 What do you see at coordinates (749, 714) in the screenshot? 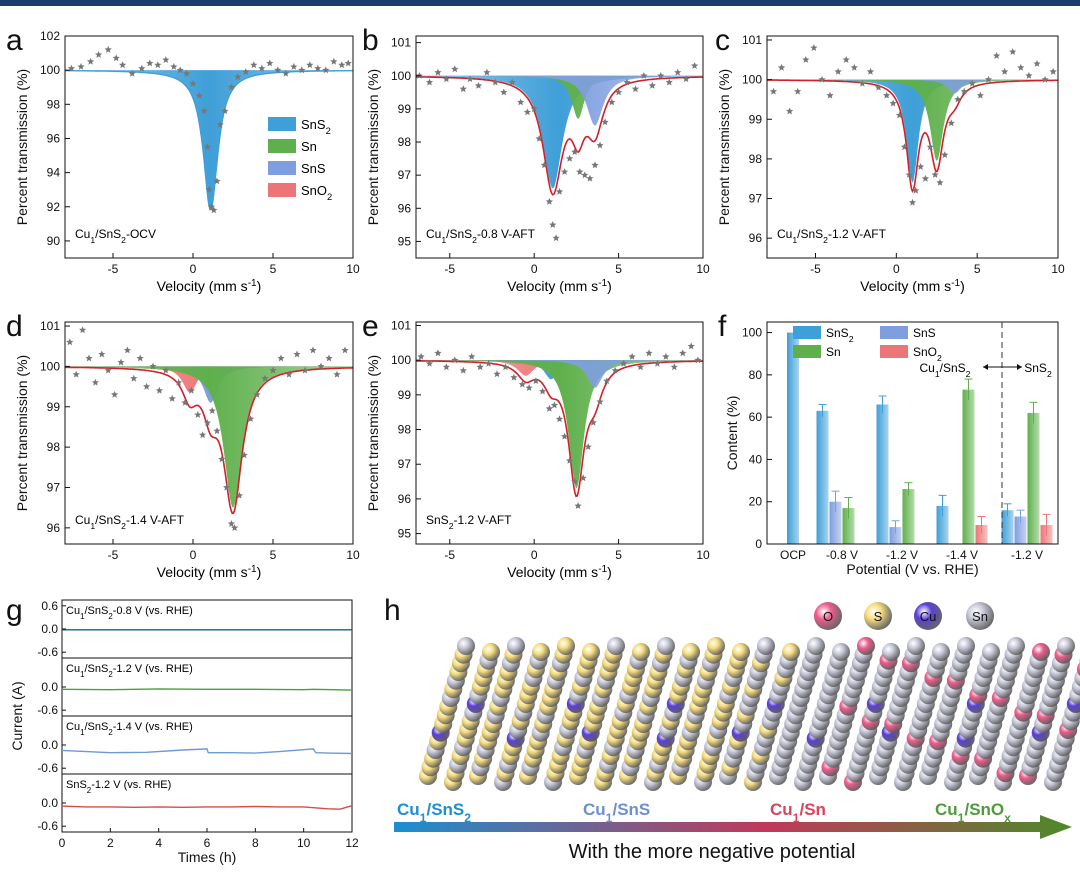
I see `atom-layer` at bounding box center [749, 714].